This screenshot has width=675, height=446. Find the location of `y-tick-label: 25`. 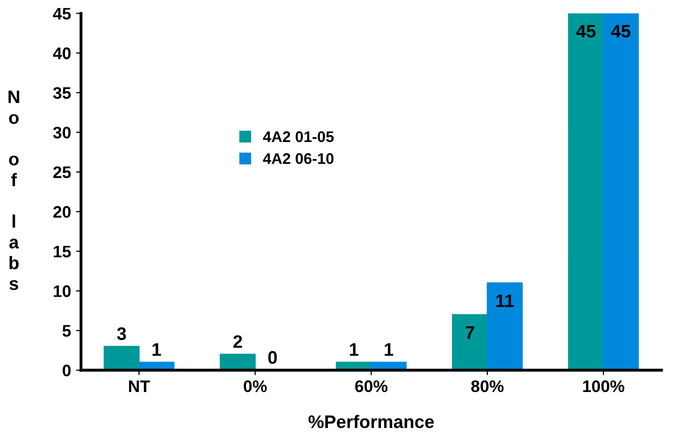

y-tick-label: 25 is located at coordinates (62, 172).